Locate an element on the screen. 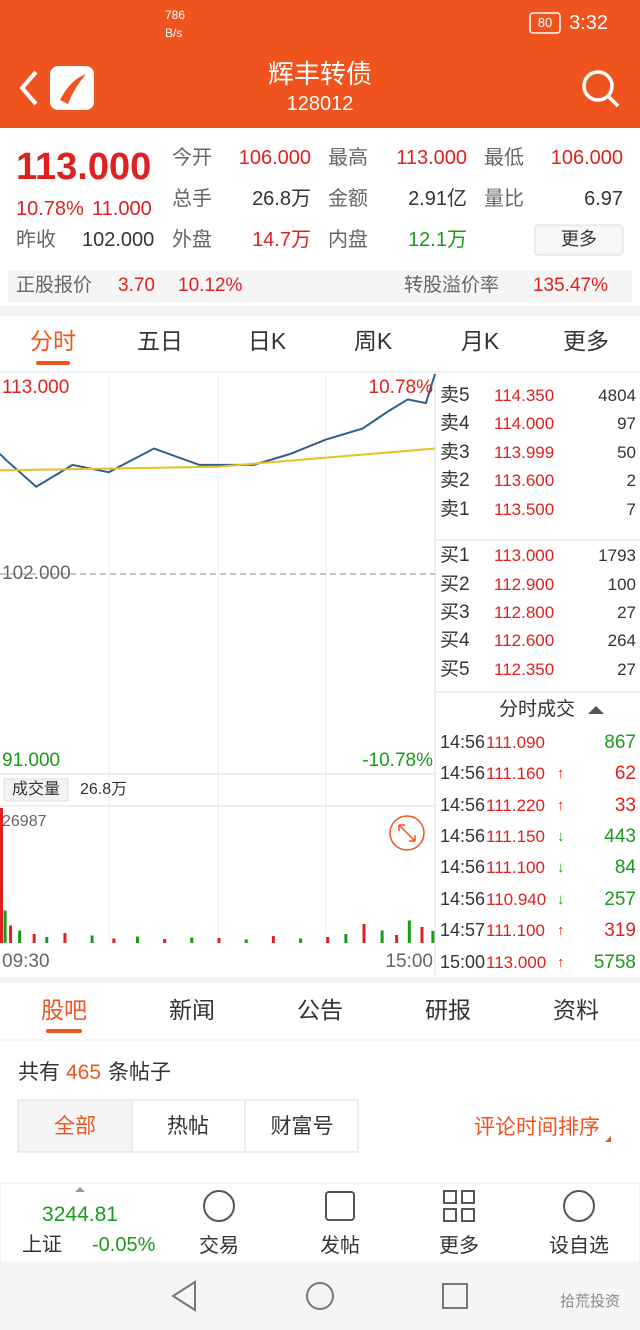 This screenshot has height=1330, width=640. expand-icon is located at coordinates (407, 833).